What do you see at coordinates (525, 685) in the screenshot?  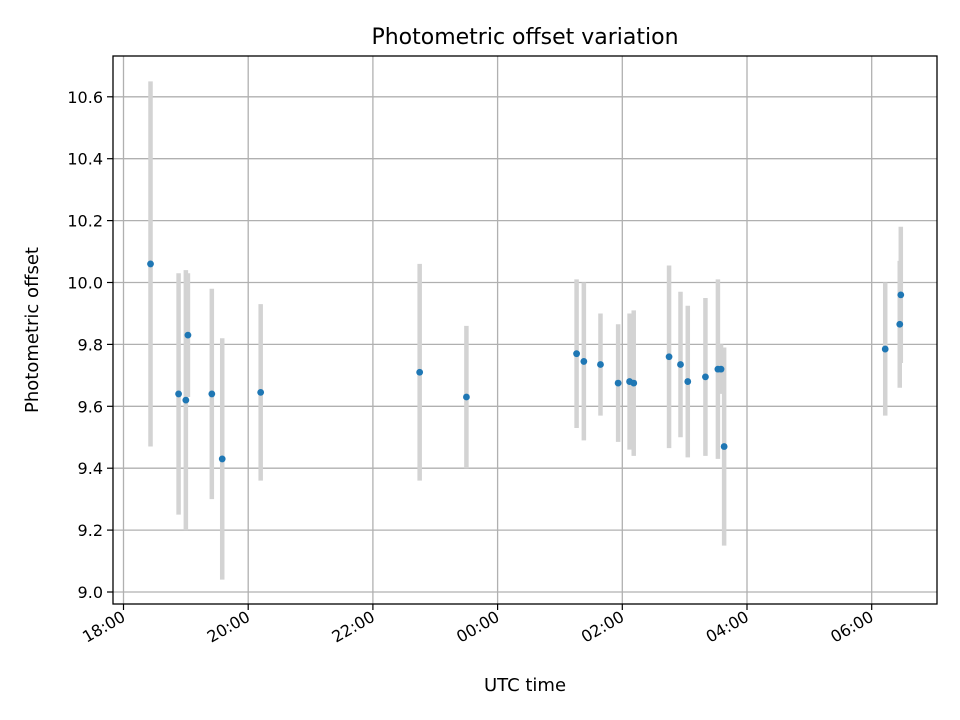 I see `x-axis-label: UTC time` at bounding box center [525, 685].